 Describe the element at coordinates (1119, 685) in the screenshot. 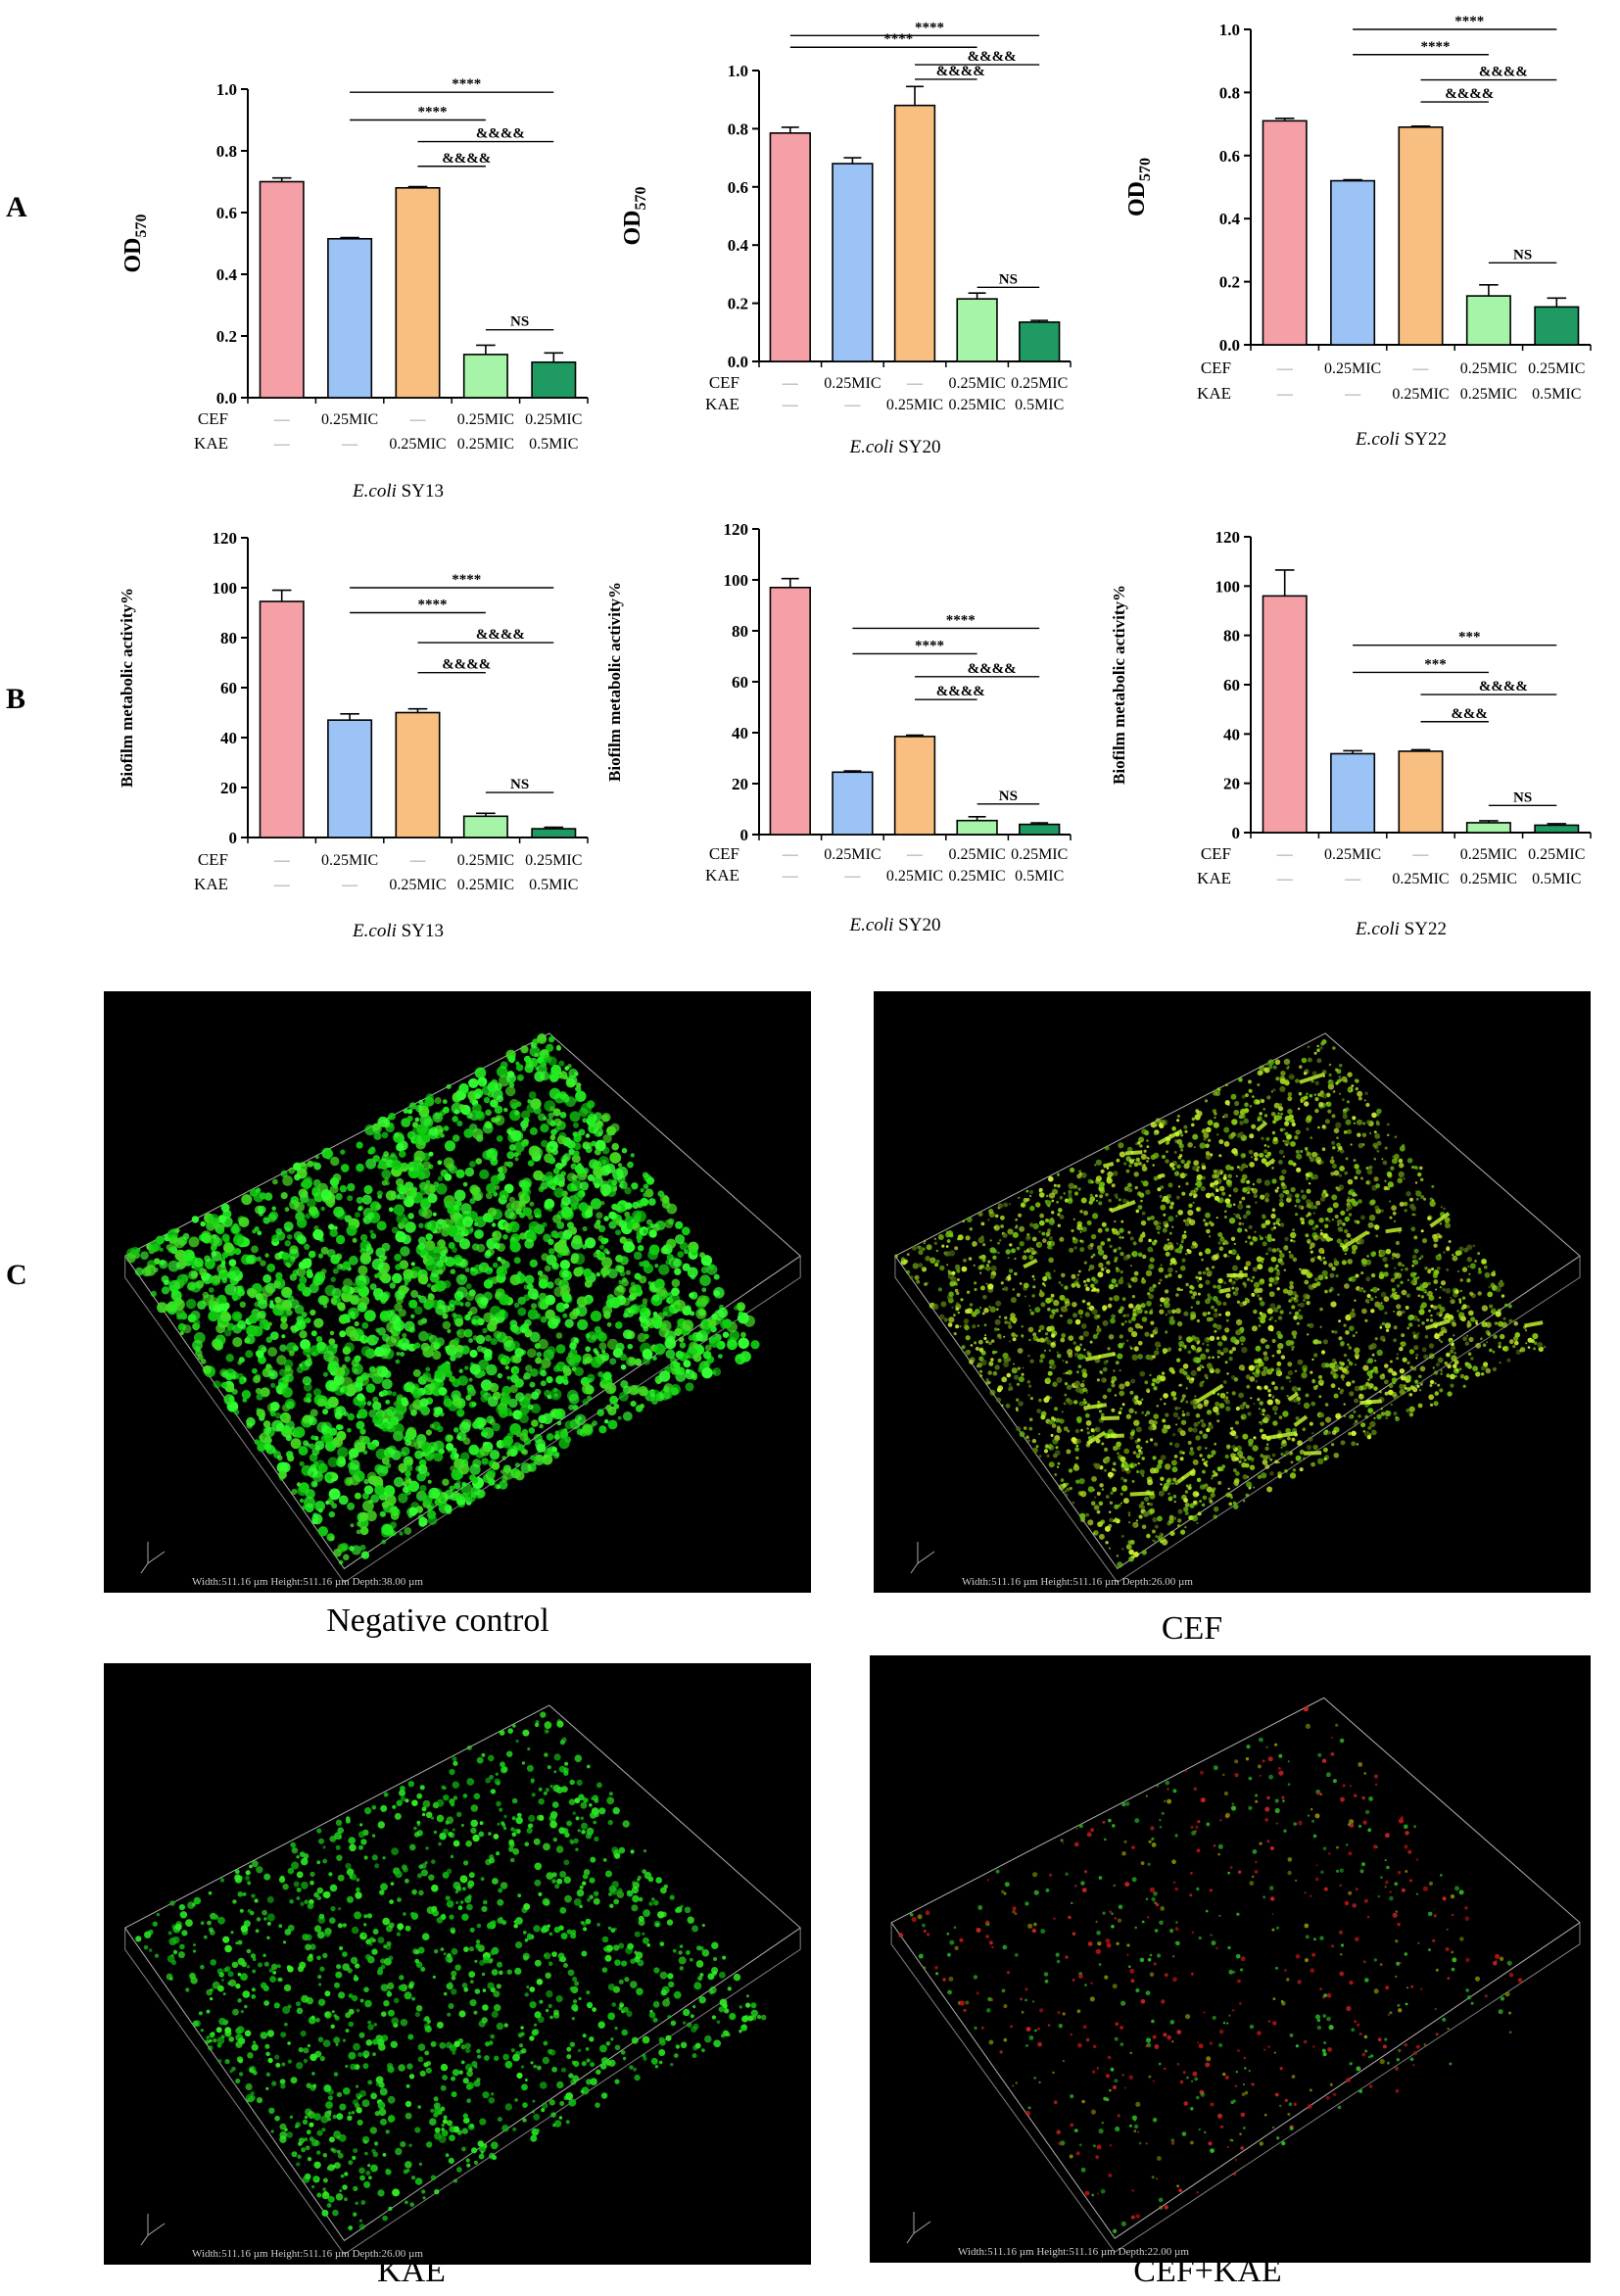

I see `y-axis-label: Biofilm metabolic activity%` at that location.